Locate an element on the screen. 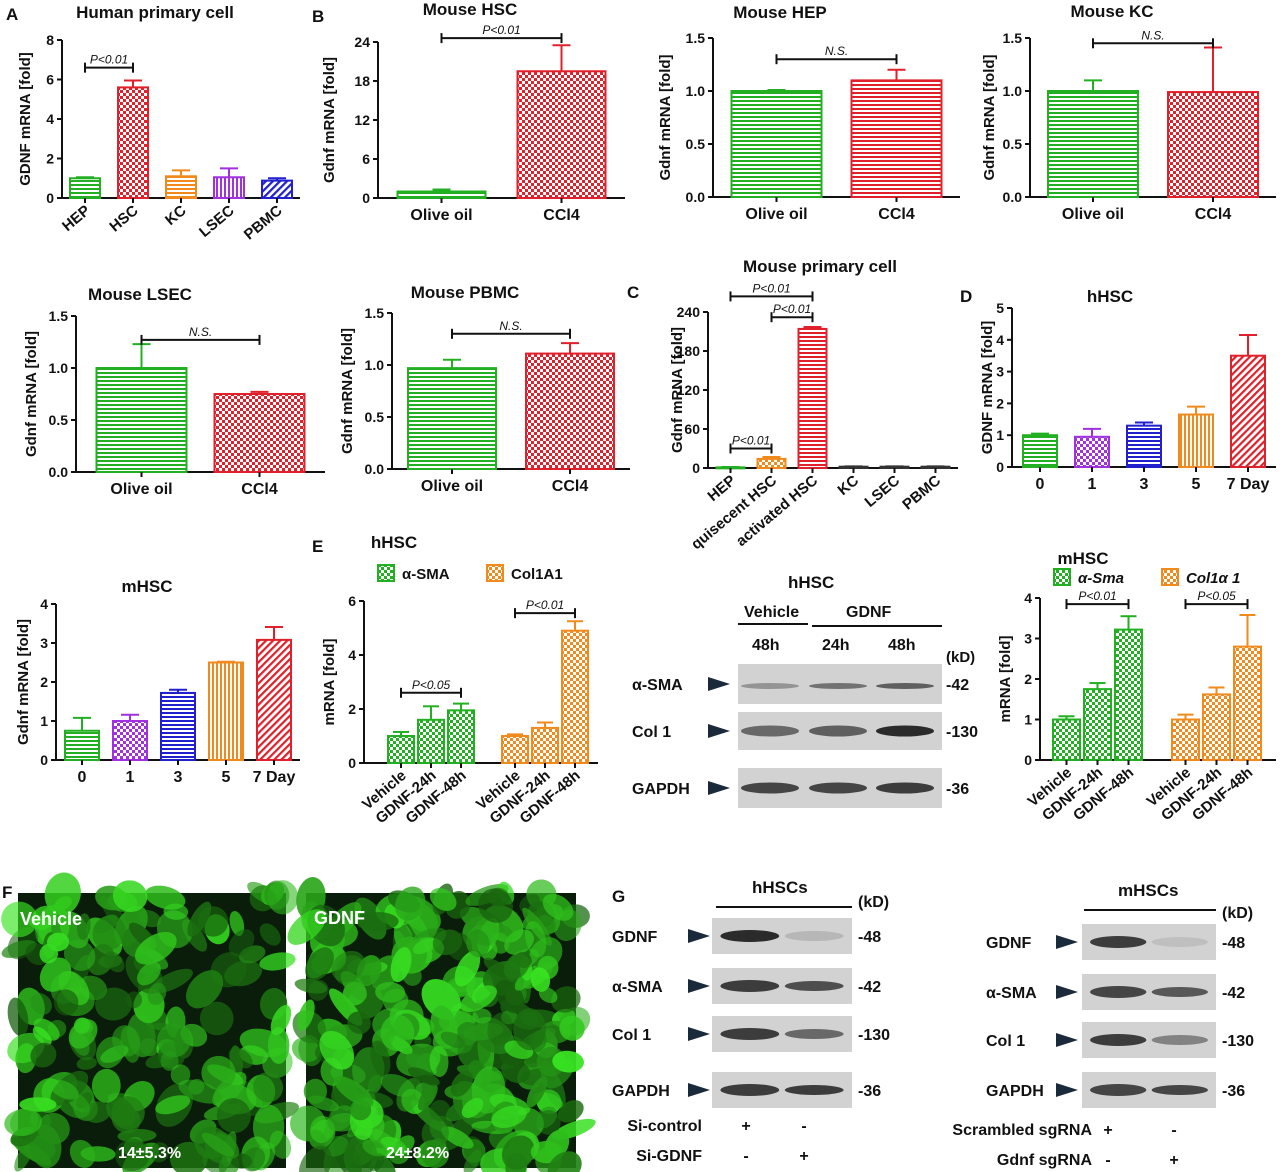 This screenshot has width=1280, height=1172. fluorescence-vehicle is located at coordinates (150, 1022).